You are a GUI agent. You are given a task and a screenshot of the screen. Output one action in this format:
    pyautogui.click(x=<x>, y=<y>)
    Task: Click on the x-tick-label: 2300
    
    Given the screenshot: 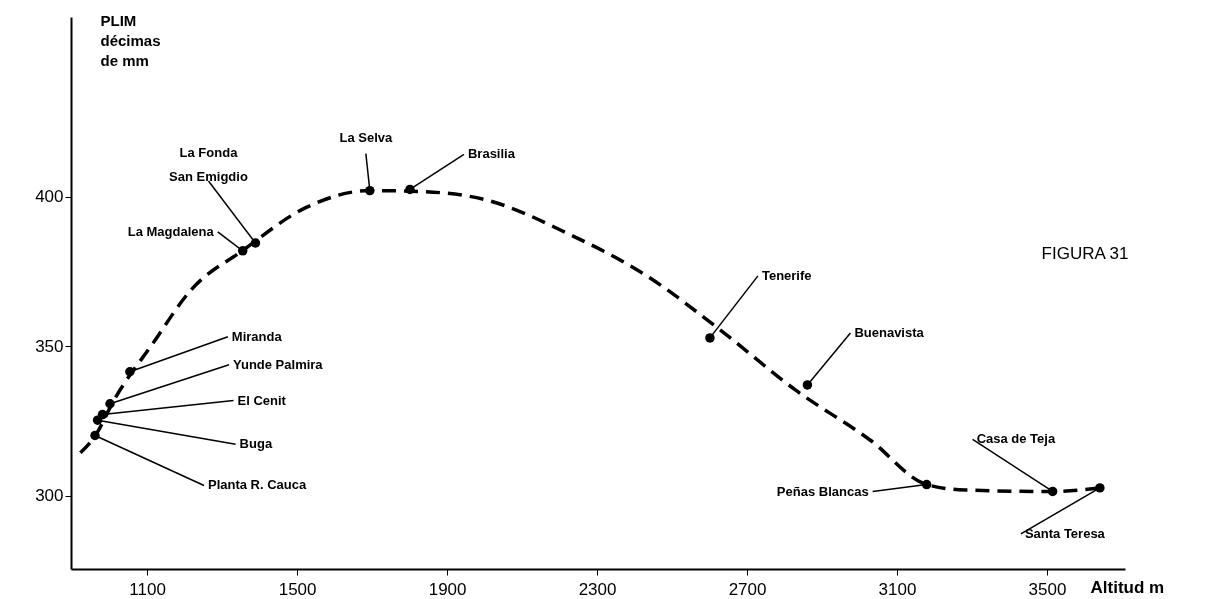 What is the action you would take?
    pyautogui.click(x=597, y=589)
    